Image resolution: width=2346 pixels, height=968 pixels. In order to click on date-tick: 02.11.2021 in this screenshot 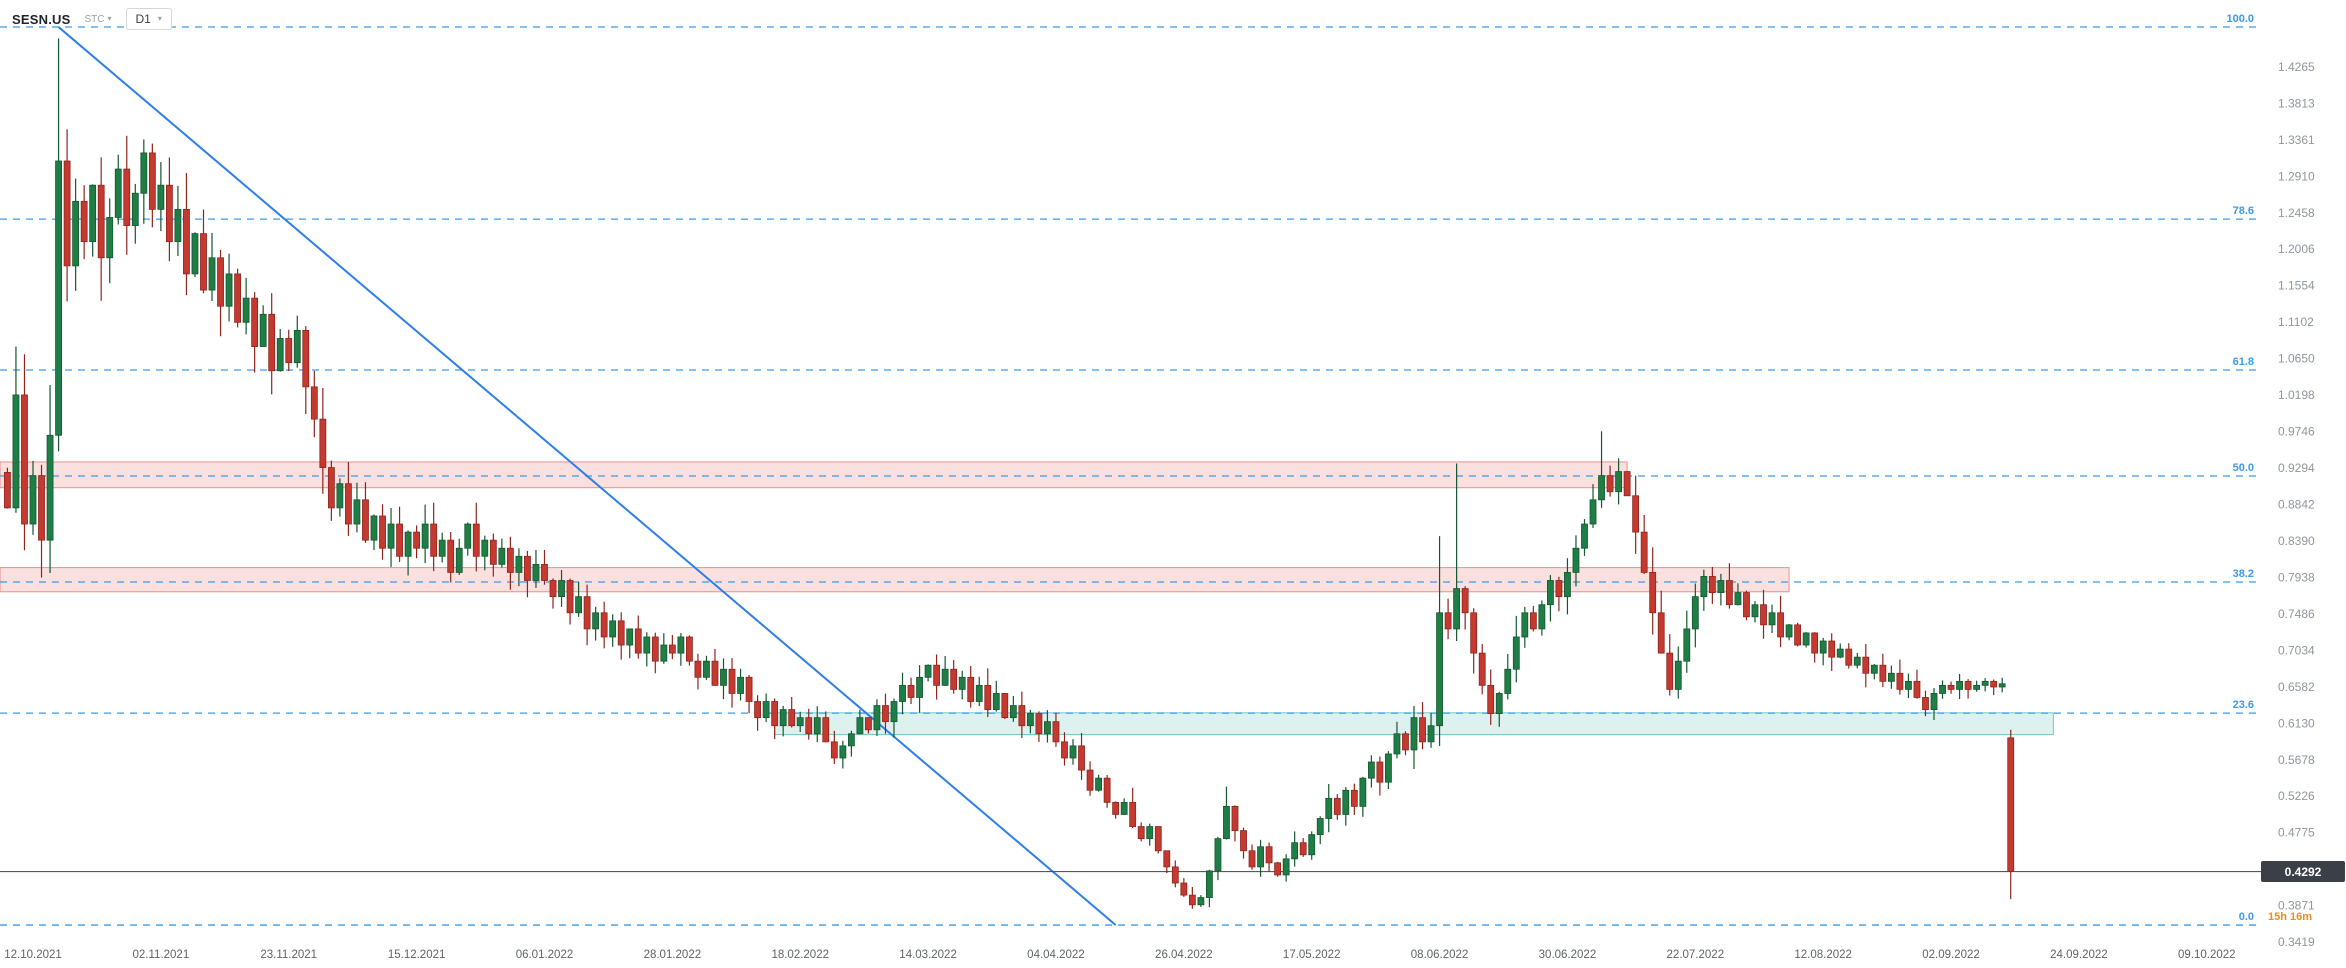, I will do `click(161, 955)`.